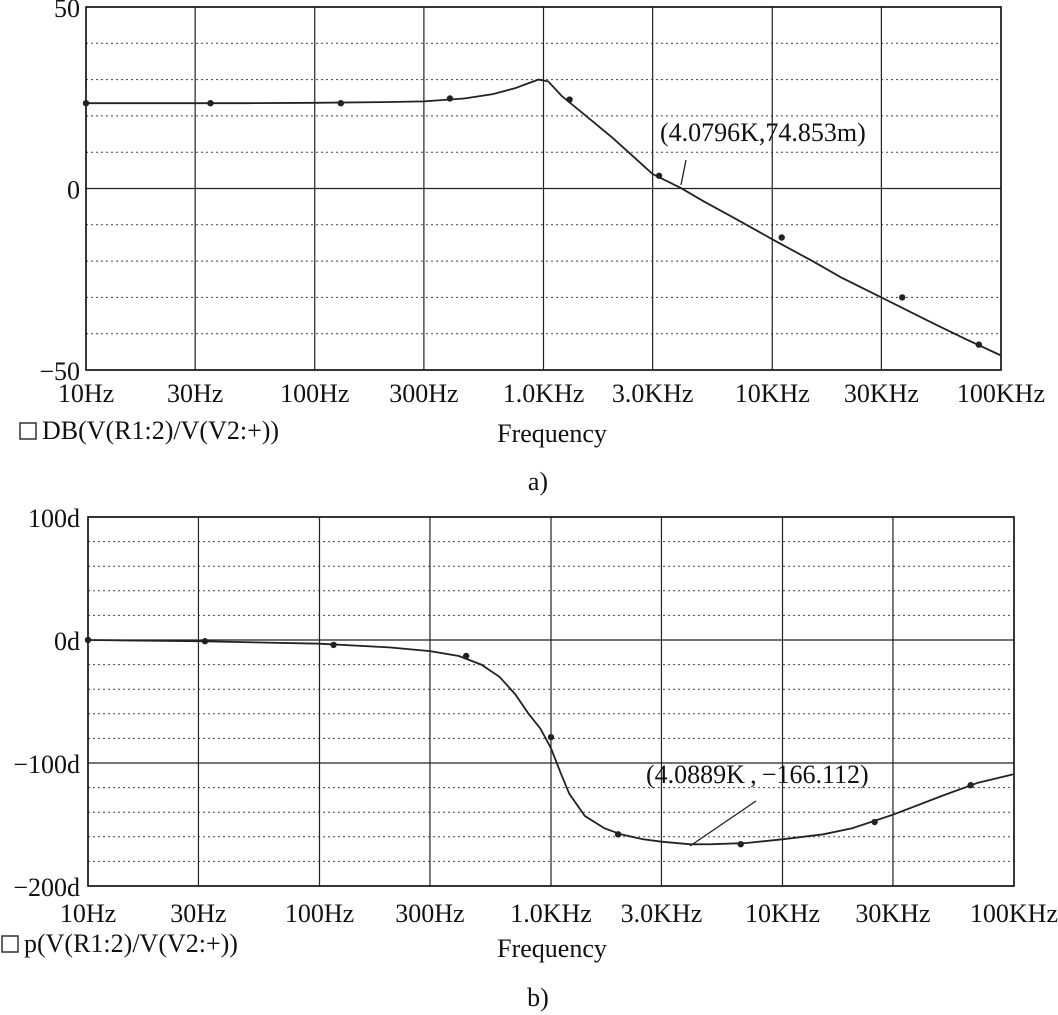 The image size is (1058, 1015). What do you see at coordinates (757, 774) in the screenshot?
I see `cursor-annotation: (4.0889K , −166.112)` at bounding box center [757, 774].